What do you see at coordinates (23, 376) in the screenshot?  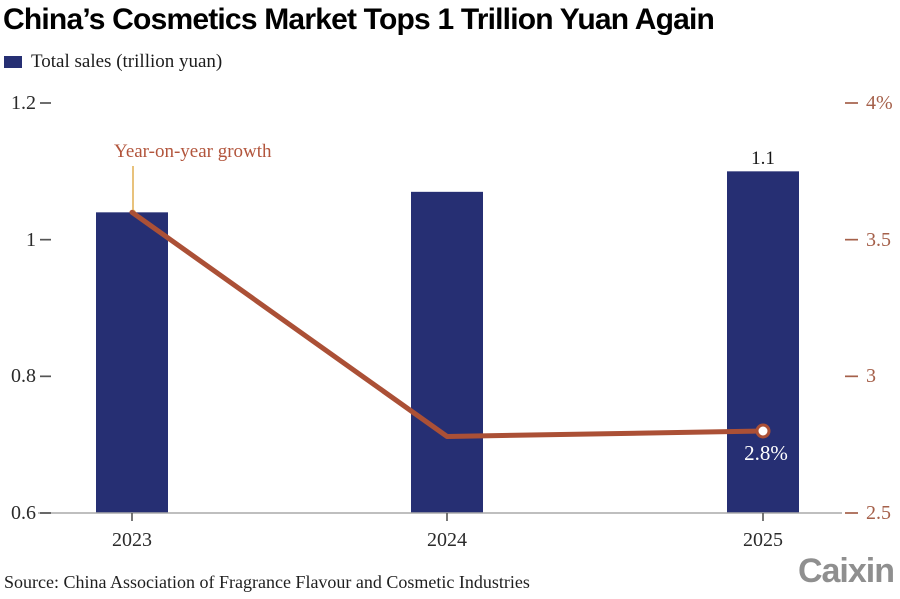 I see `y-left-tick-label: 0.8` at bounding box center [23, 376].